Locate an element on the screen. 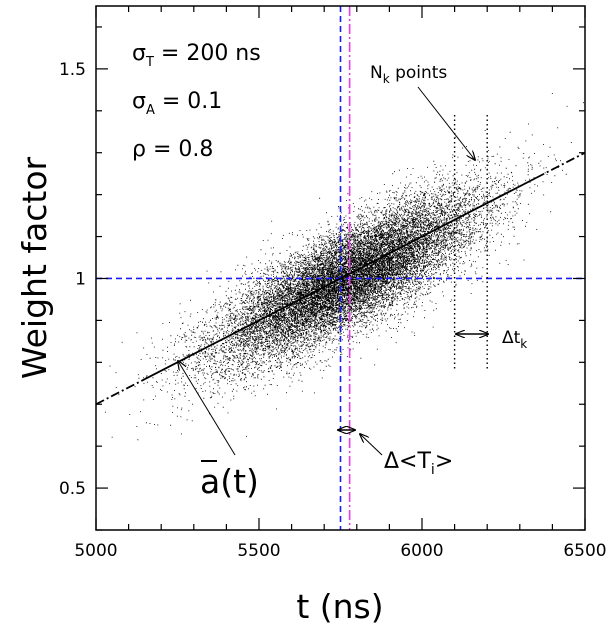 The image size is (614, 635). fit-line-right-extension is located at coordinates (560, 165).